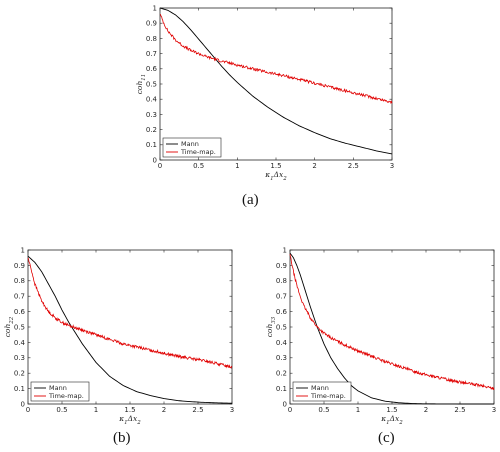 The height and width of the screenshot is (452, 500). Describe the element at coordinates (386, 438) in the screenshot. I see `caption-c: (c)` at that location.